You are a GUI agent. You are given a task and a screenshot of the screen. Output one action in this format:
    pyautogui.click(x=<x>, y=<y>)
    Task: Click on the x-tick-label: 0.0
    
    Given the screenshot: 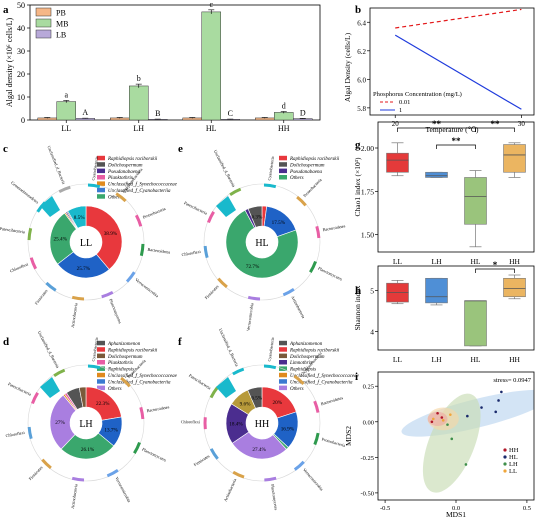 What is the action you would take?
    pyautogui.click(x=456, y=508)
    